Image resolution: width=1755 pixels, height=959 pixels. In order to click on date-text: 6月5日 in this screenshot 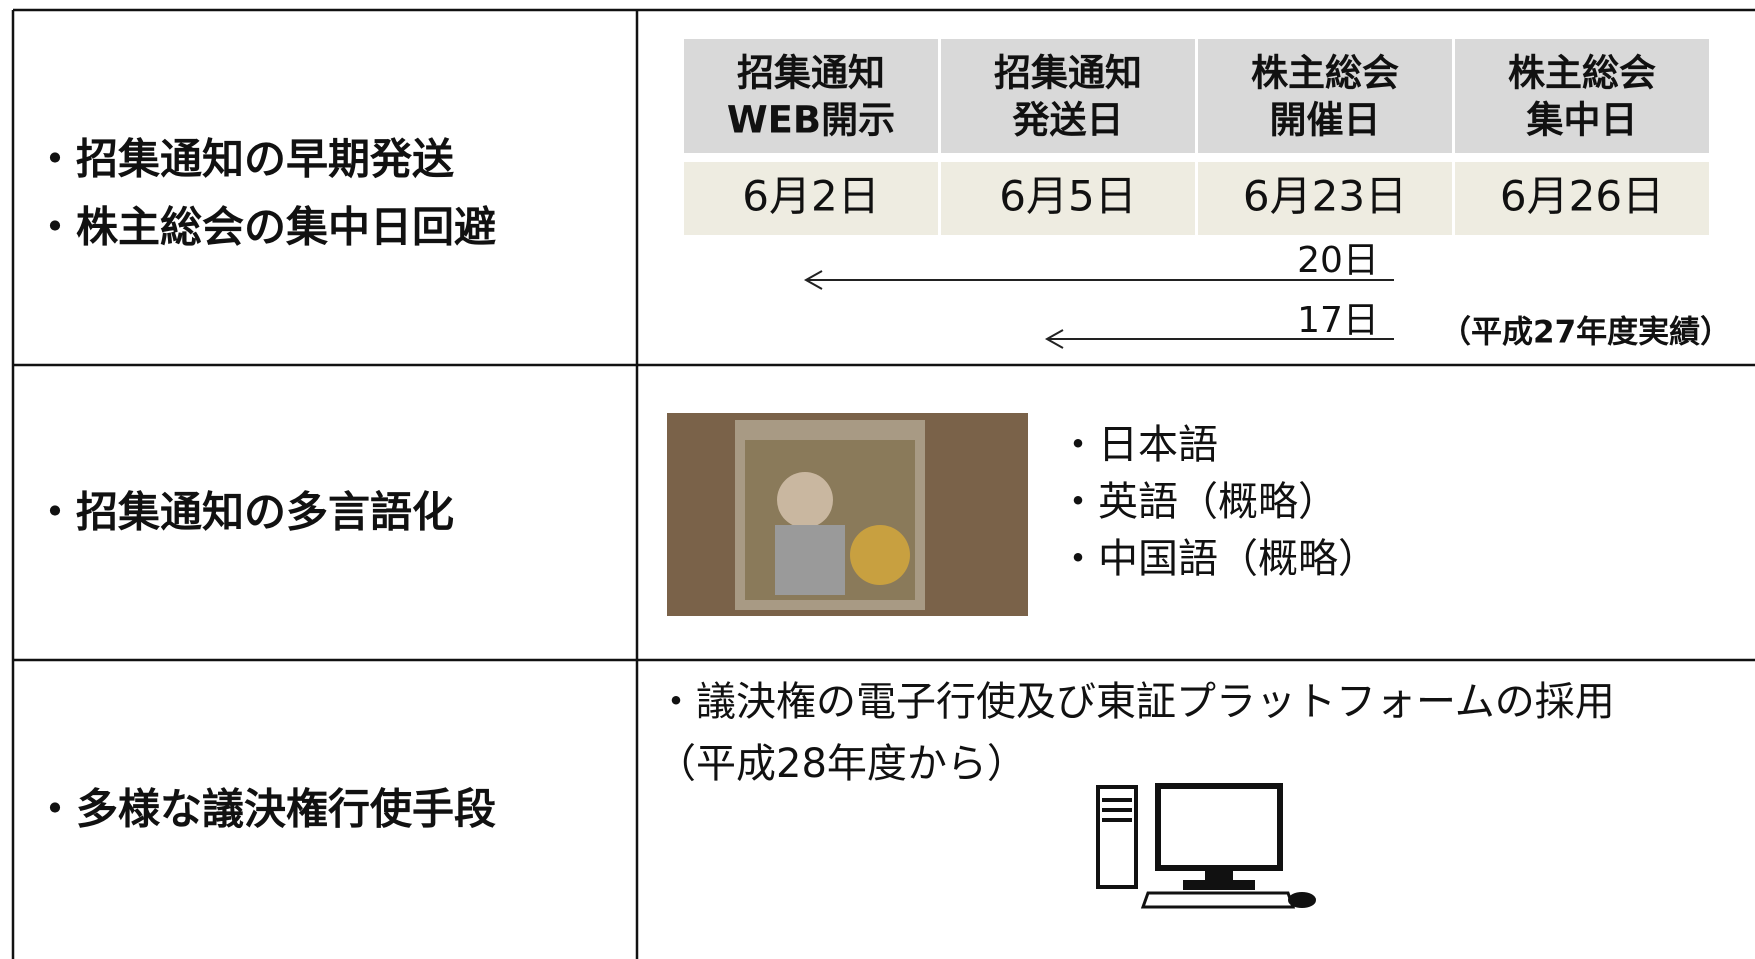, I will do `click(1067, 196)`.